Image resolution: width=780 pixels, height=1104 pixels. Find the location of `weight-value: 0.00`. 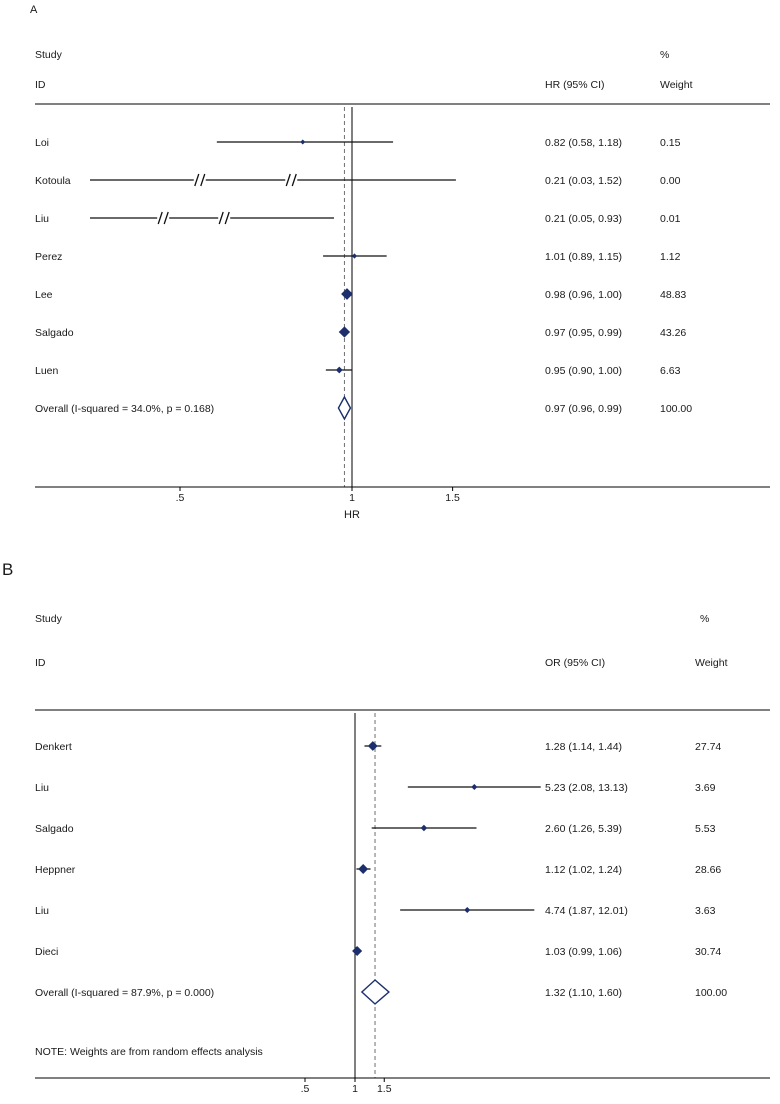

weight-value: 0.00 is located at coordinates (670, 181).